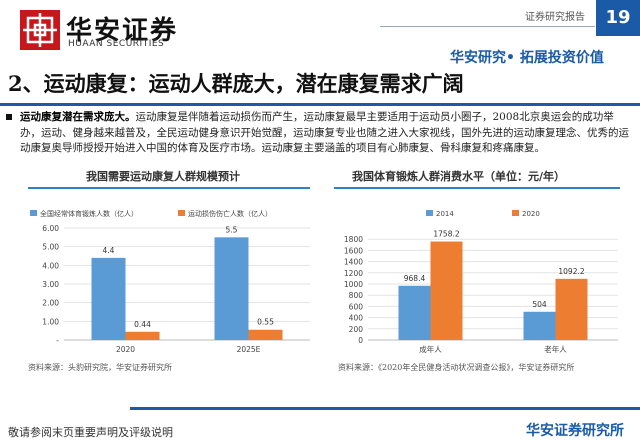 The height and width of the screenshot is (443, 640). Describe the element at coordinates (555, 17) in the screenshot. I see `report-label: 证券研究报告` at that location.